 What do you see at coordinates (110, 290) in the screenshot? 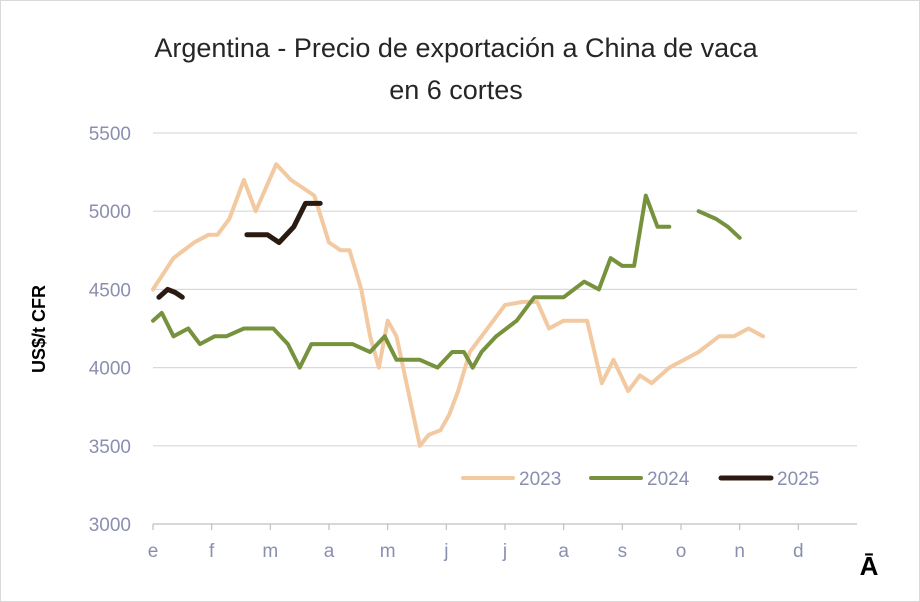
I see `y-tick-label: 4500` at bounding box center [110, 290].